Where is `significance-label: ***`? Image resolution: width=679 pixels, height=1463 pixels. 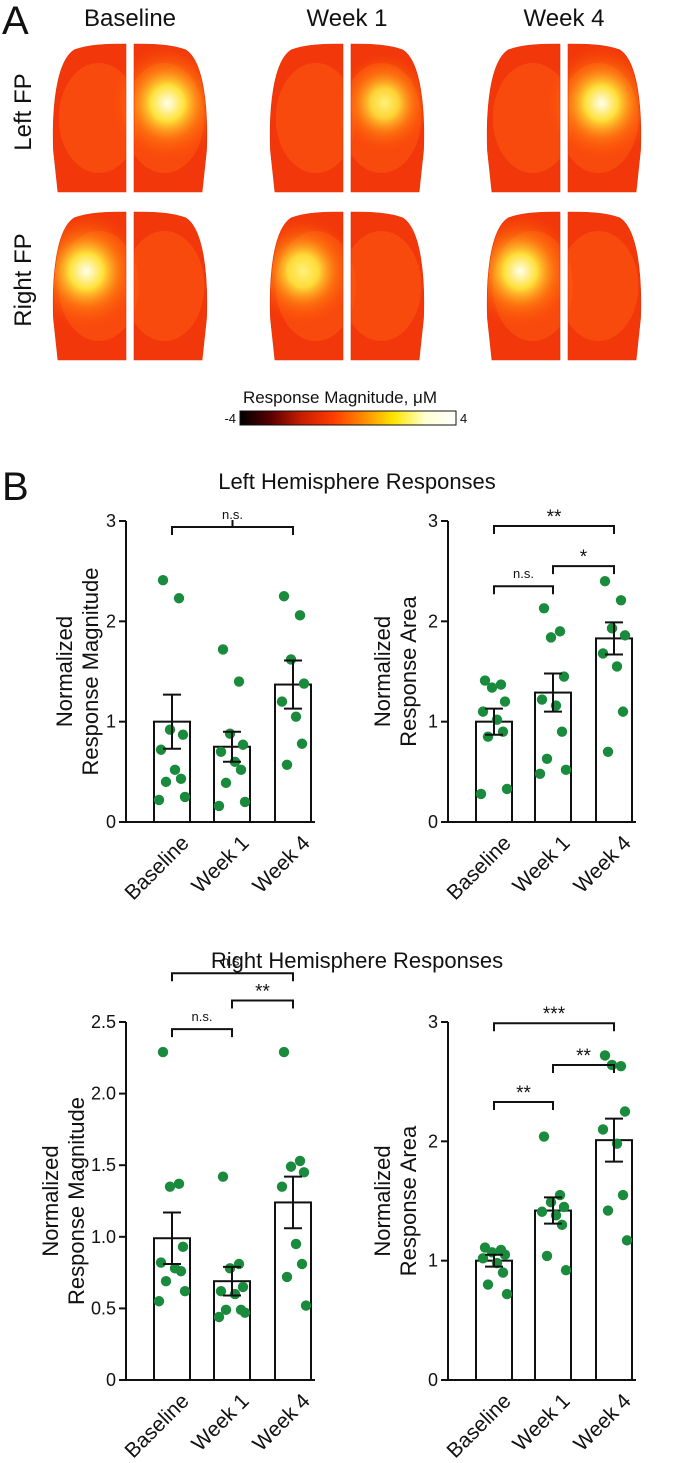
significance-label: *** is located at coordinates (554, 1014).